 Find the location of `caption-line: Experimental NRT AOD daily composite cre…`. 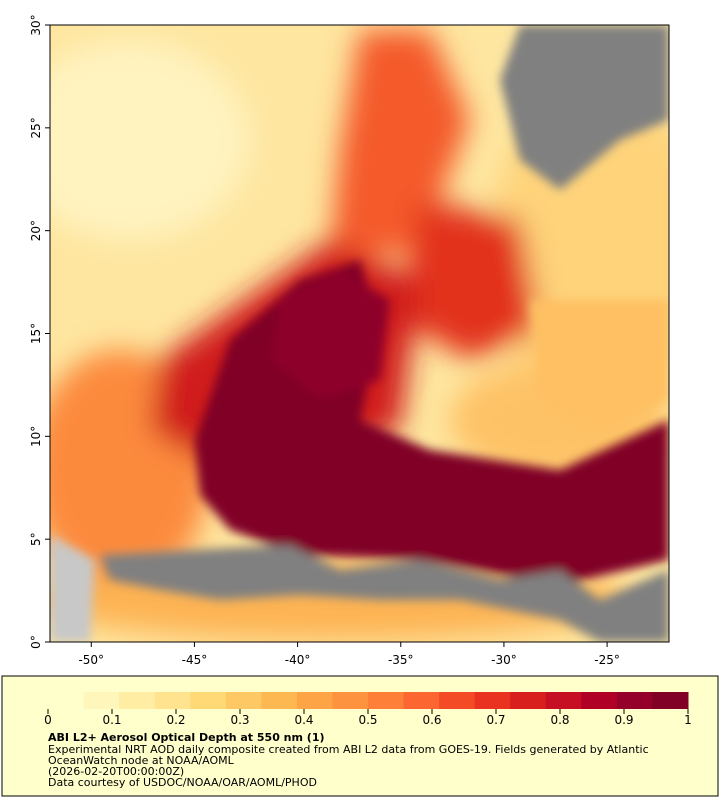

caption-line: Experimental NRT AOD daily composite cre… is located at coordinates (348, 749).